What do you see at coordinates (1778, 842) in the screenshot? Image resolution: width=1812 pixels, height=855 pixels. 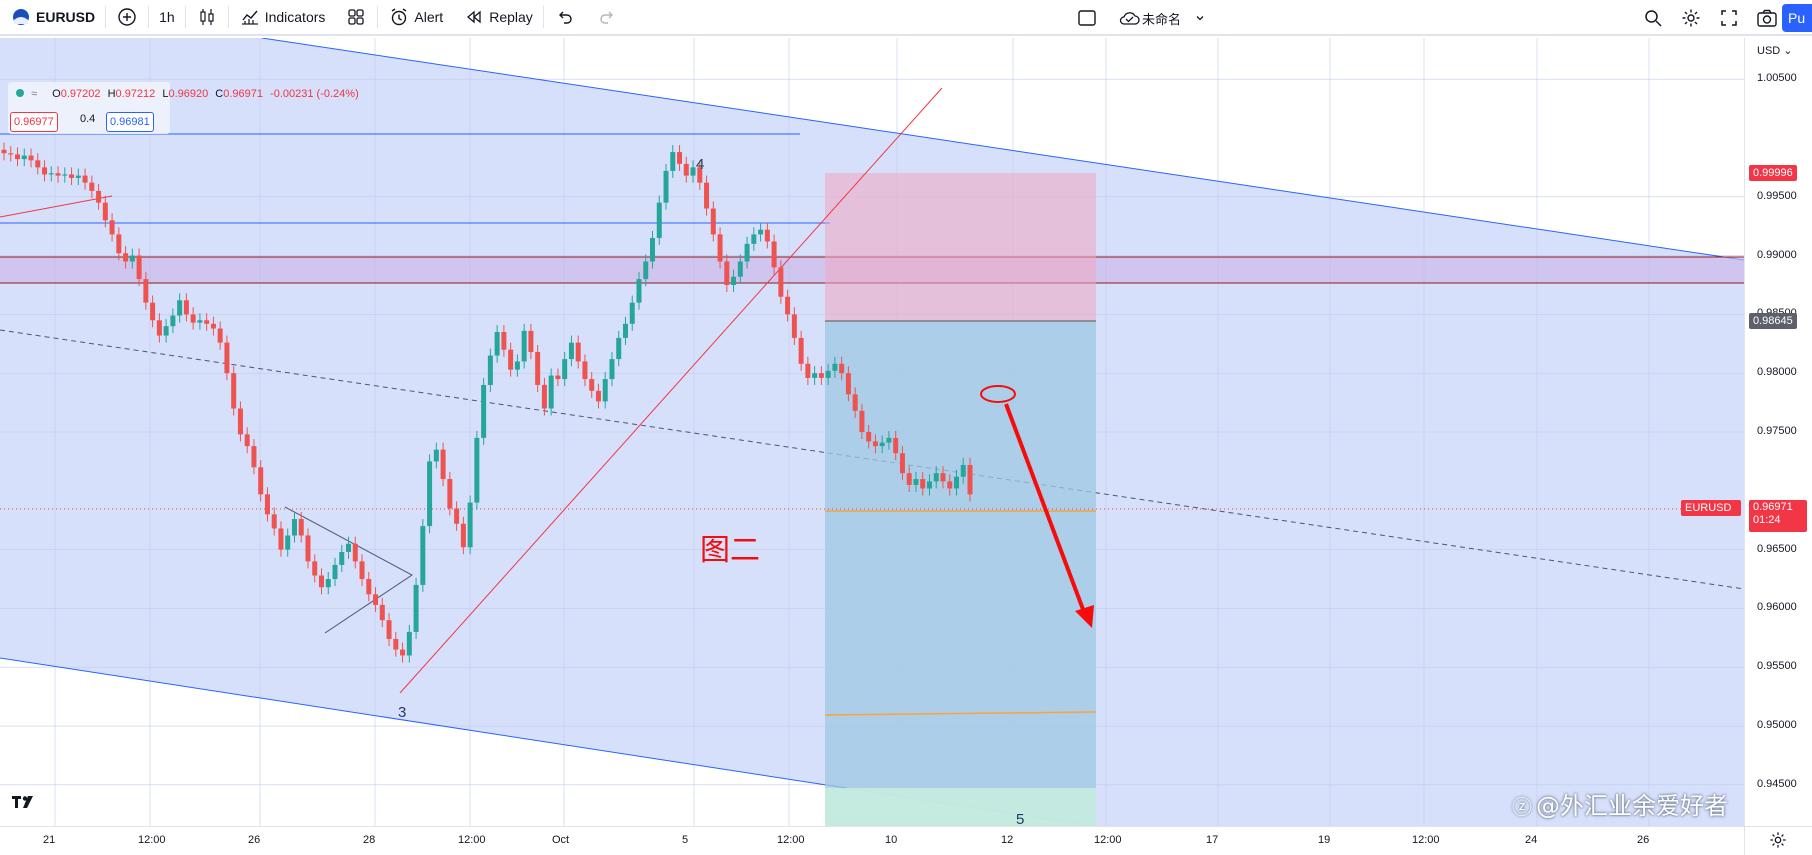 I see `chart-settings-gear-icon` at bounding box center [1778, 842].